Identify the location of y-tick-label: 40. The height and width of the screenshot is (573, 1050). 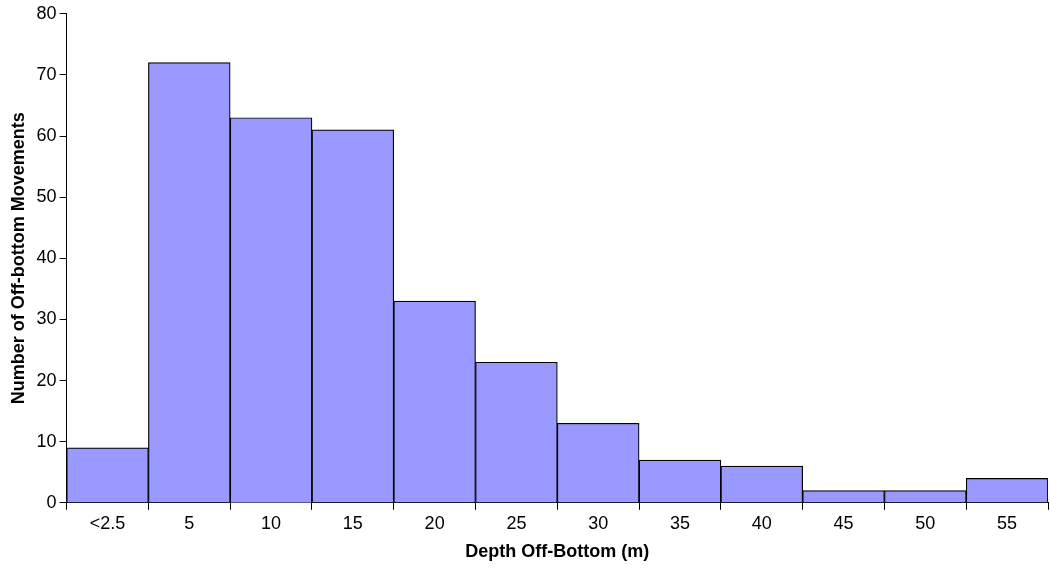
(46, 257).